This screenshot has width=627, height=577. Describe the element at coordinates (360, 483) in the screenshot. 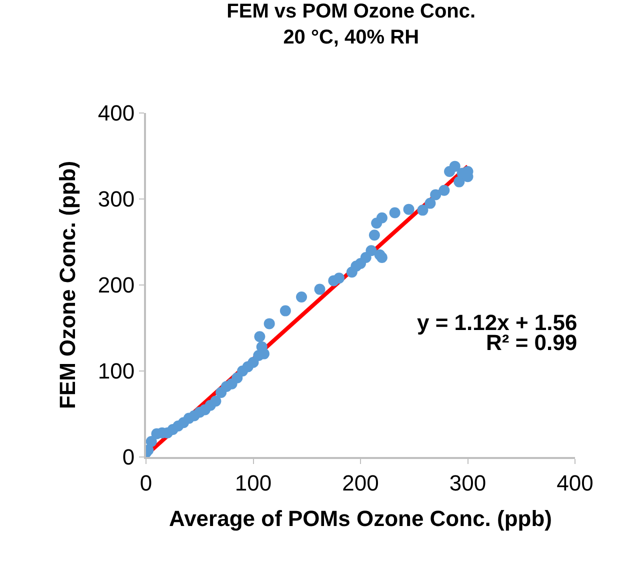

I see `x-tick-label: 200` at that location.